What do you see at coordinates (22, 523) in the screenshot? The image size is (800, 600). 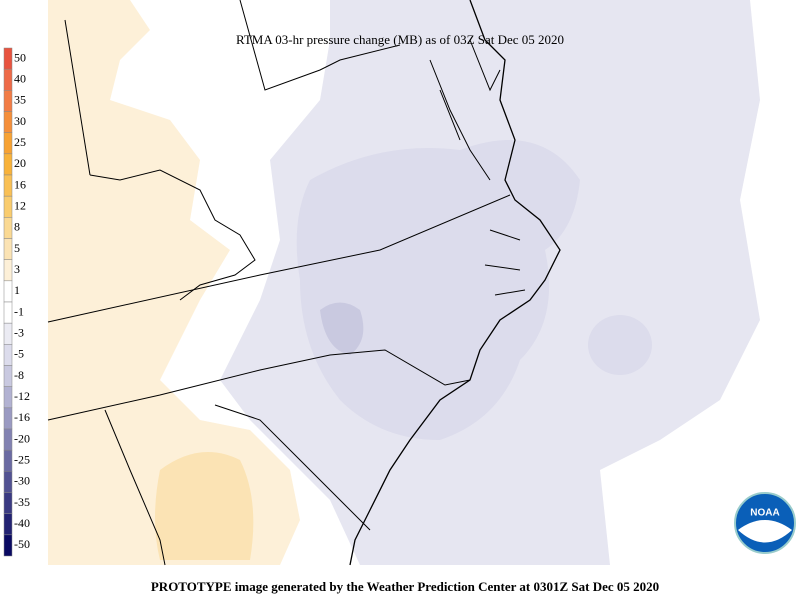 I see `legend-label: -40` at bounding box center [22, 523].